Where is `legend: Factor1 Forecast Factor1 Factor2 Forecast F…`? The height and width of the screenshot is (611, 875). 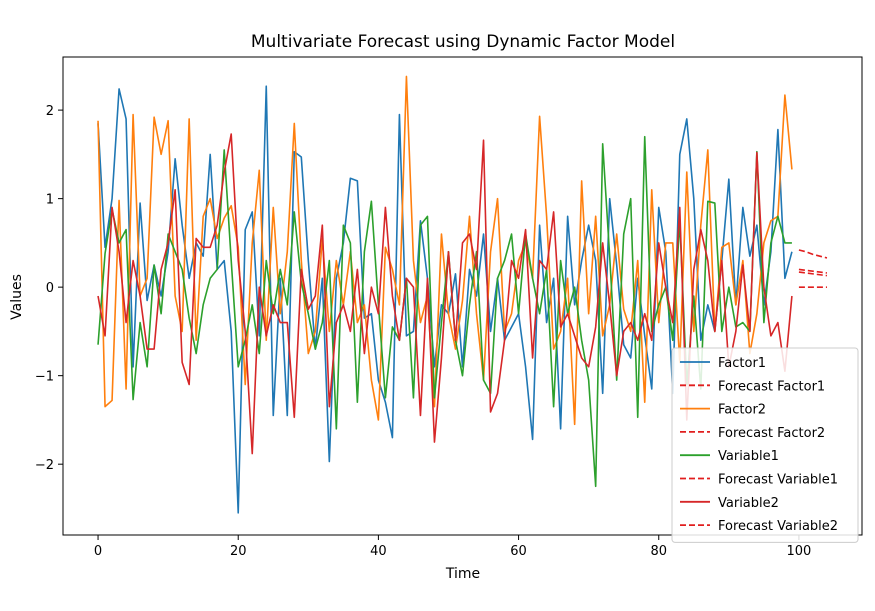 legend: Factor1 Forecast Factor1 Factor2 Forecast F… is located at coordinates (765, 445).